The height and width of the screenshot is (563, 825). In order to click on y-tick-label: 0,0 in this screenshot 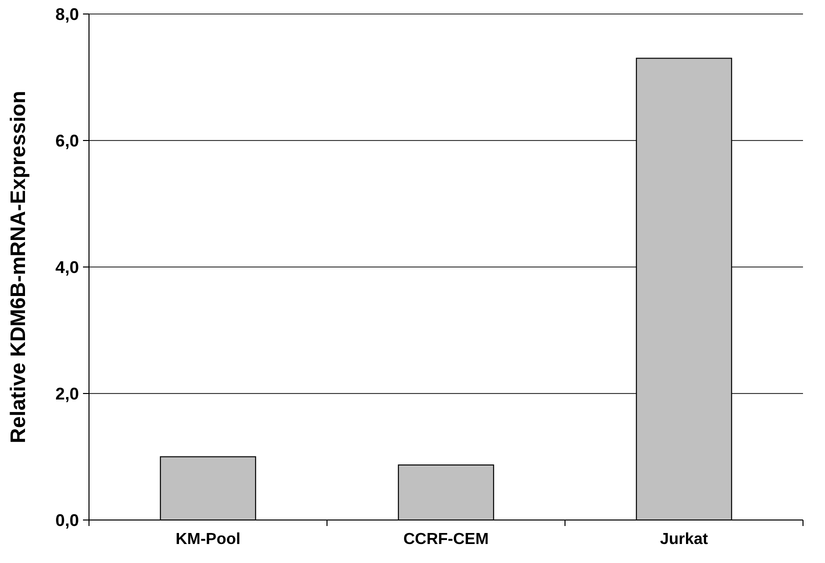, I will do `click(67, 520)`.